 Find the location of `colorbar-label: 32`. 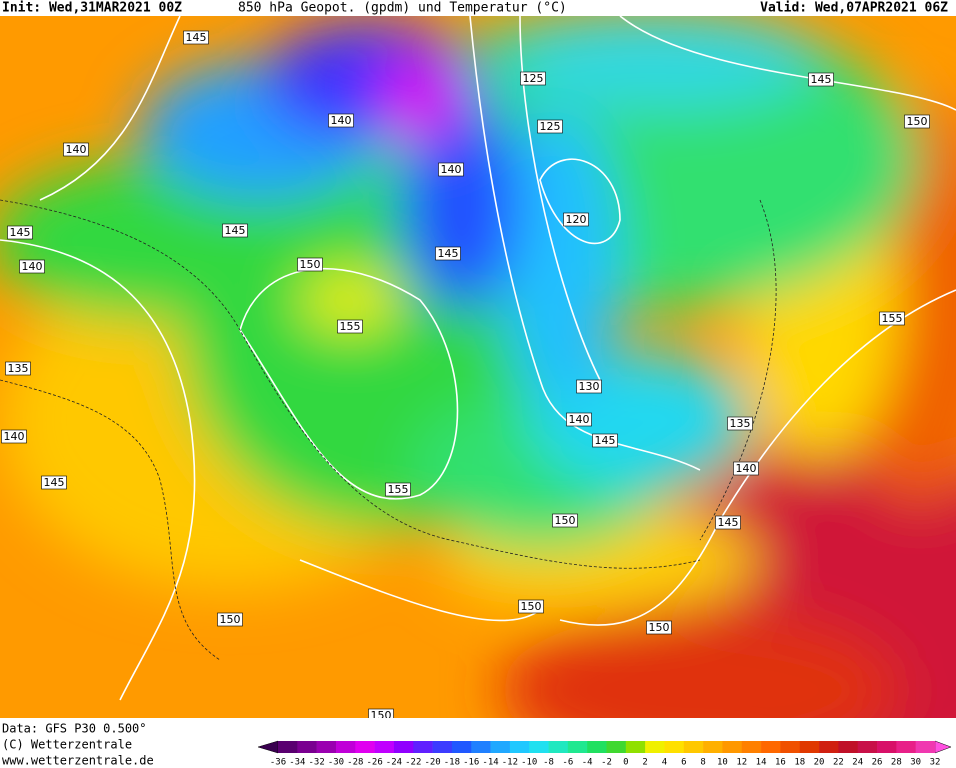

colorbar-label: 32 is located at coordinates (935, 763).